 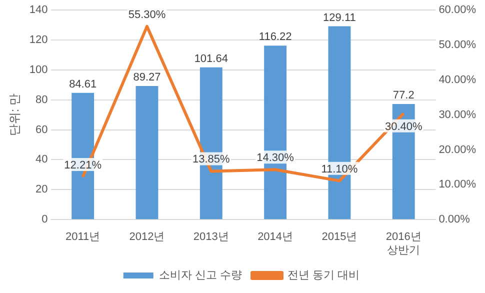 I want to click on data-label: 84.61, so click(x=83, y=84).